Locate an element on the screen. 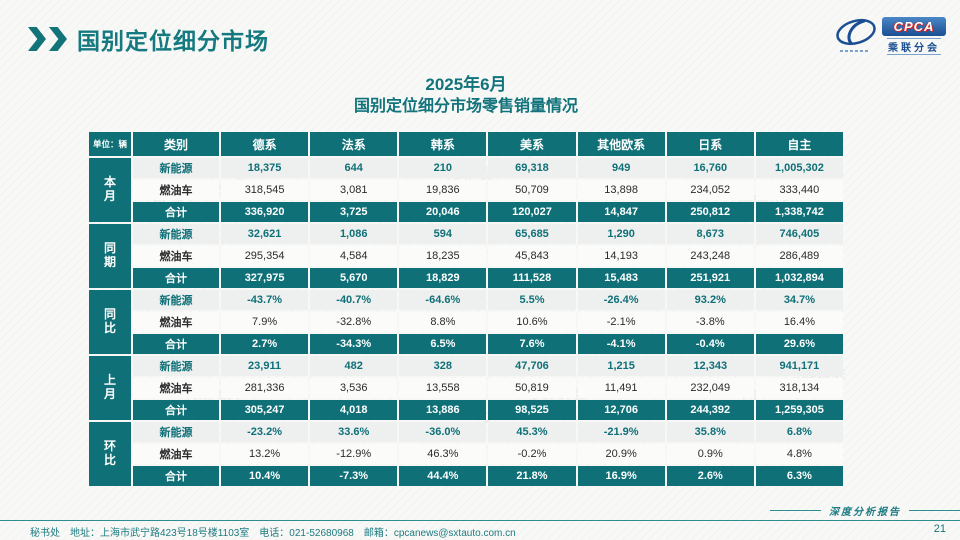 Image resolution: width=960 pixels, height=540 pixels. value-cell: 13.2% is located at coordinates (265, 454).